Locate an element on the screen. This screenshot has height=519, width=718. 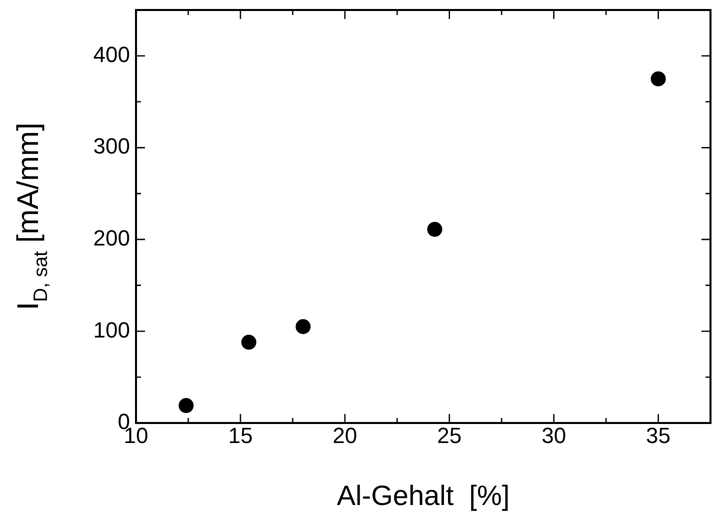
x-tick-label: 35 is located at coordinates (658, 435).